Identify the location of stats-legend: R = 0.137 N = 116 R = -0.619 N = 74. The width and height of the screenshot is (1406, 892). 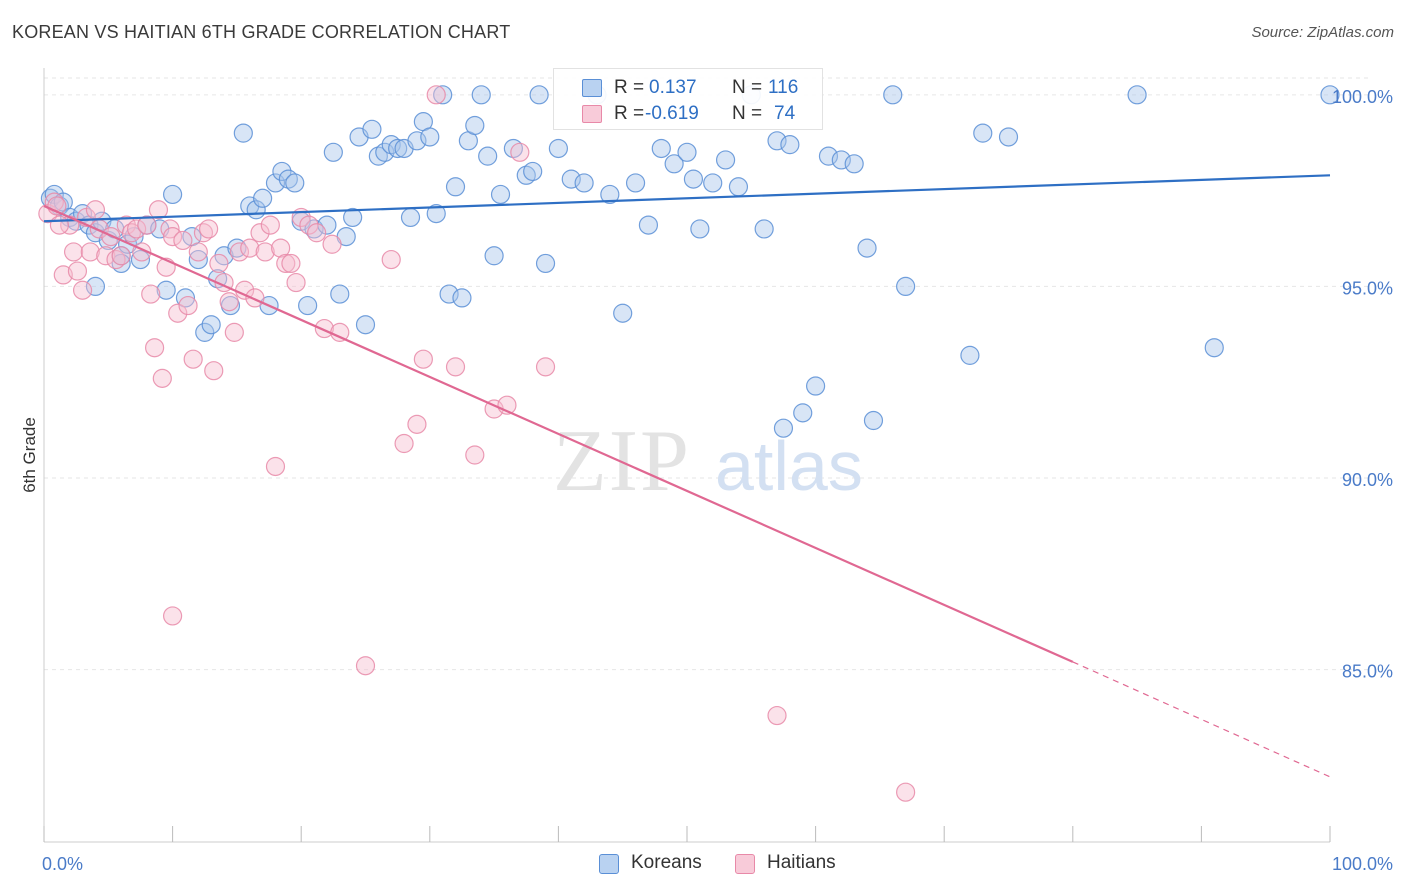
(688, 99).